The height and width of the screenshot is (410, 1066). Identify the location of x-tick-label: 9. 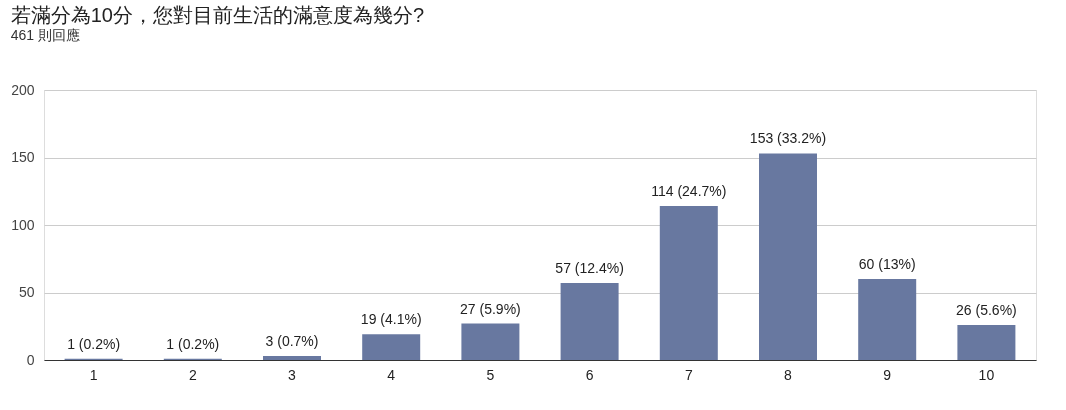
(887, 374).